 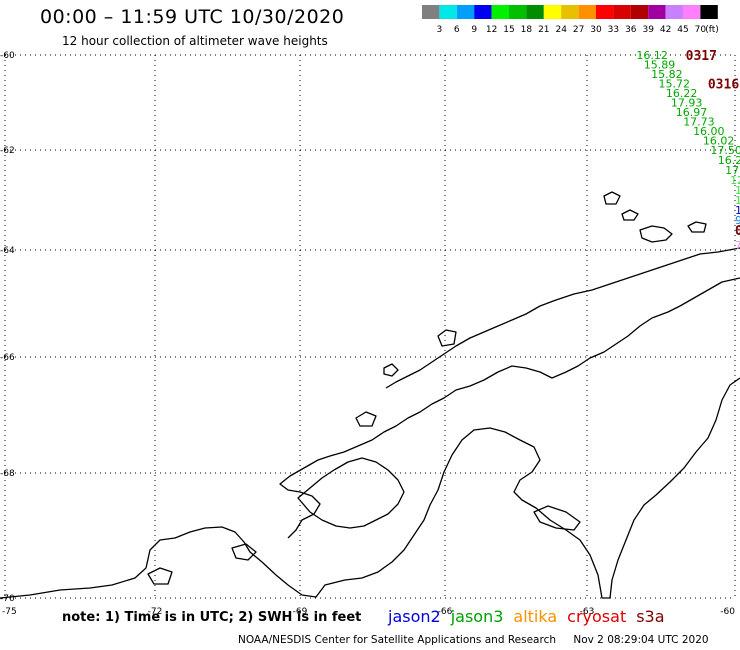 What do you see at coordinates (737, 190) in the screenshot?
I see `swh-value: 13.10` at bounding box center [737, 190].